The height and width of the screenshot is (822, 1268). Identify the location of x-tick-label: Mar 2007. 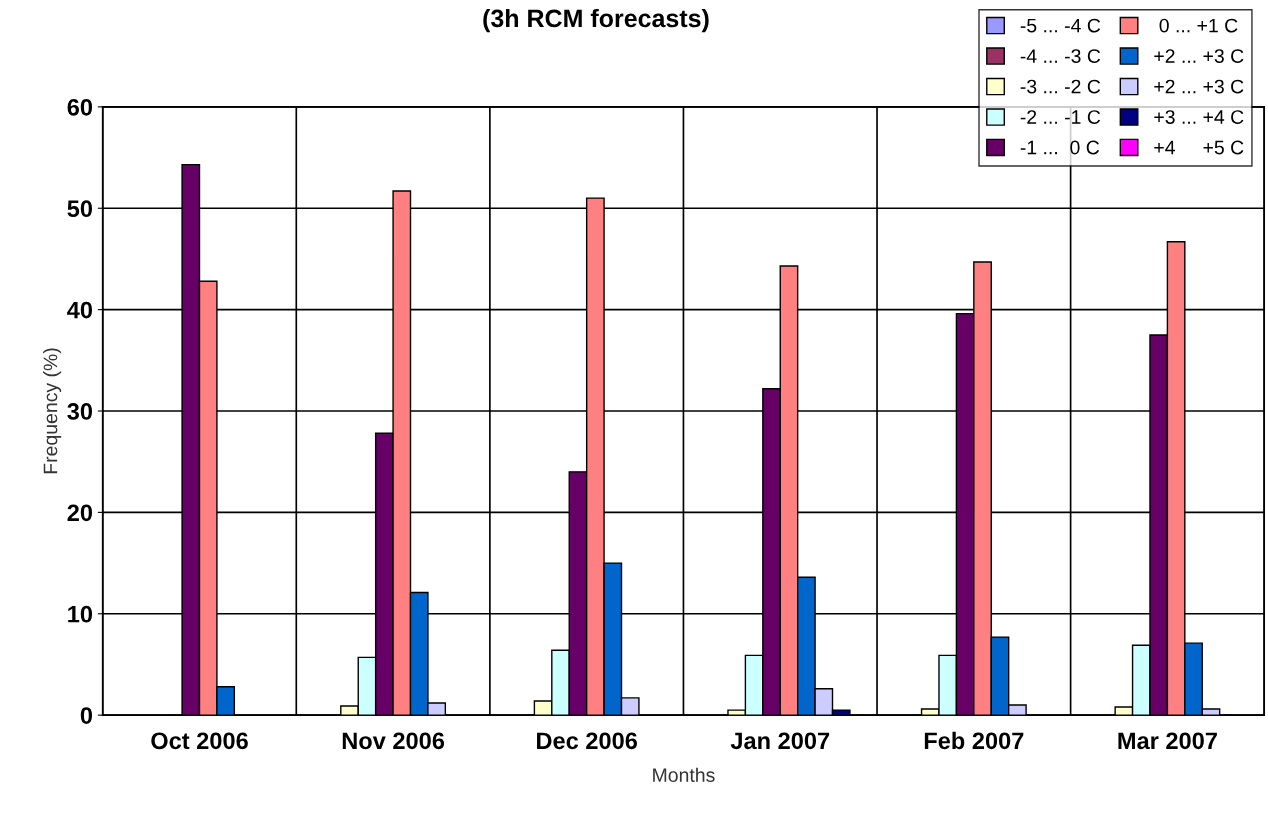
(1167, 741).